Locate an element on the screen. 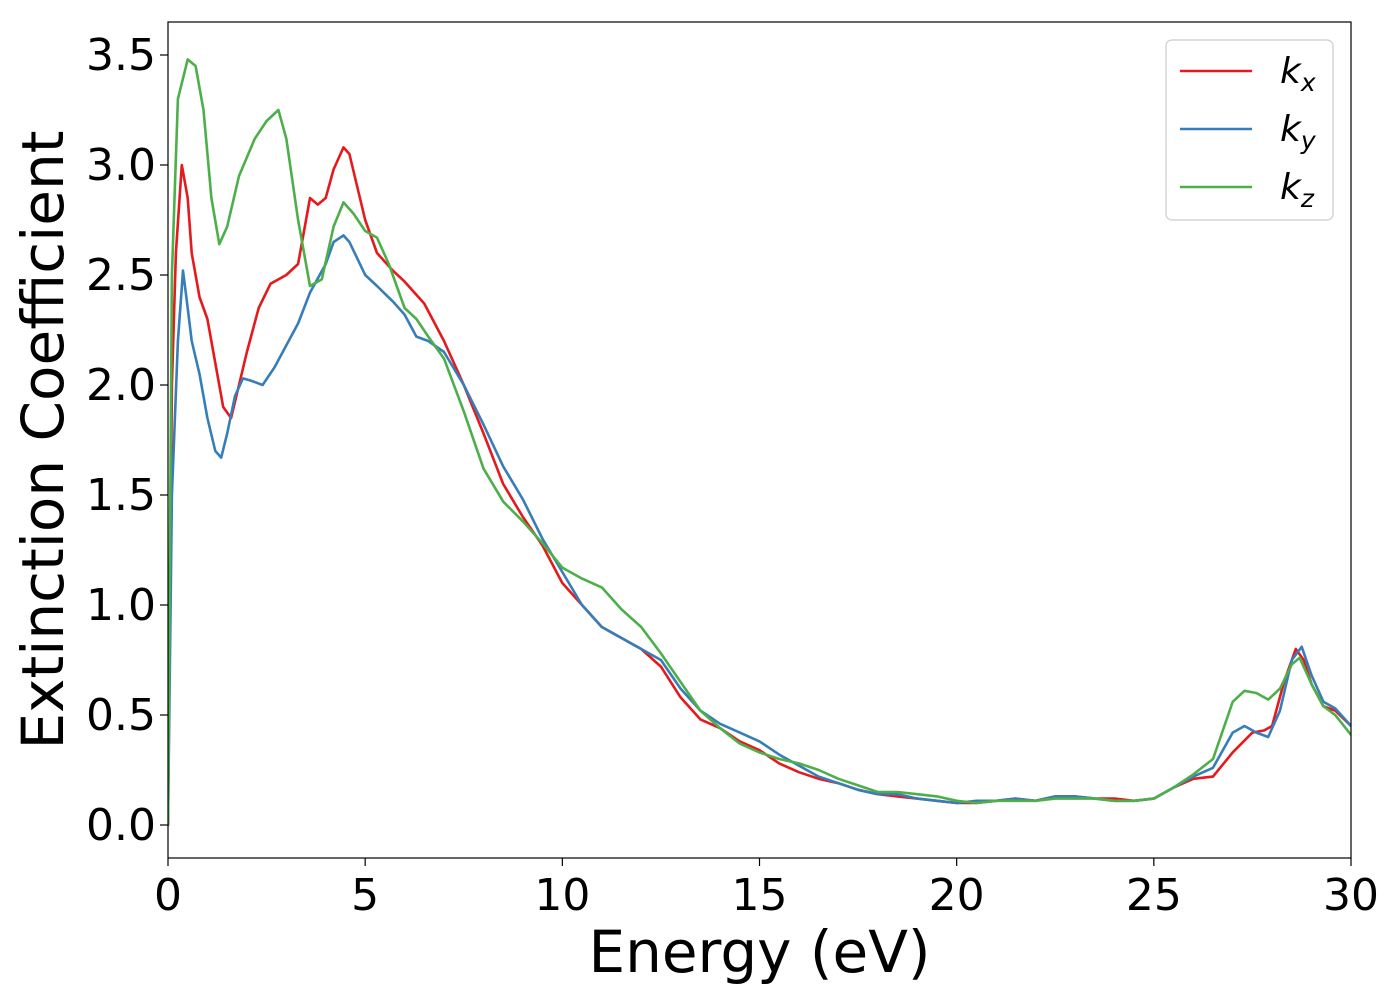  y-tick-label: 3.0 is located at coordinates (121, 165).